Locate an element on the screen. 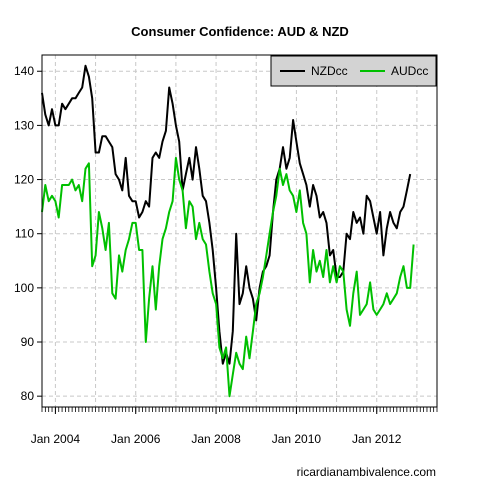 The image size is (480, 485). x-tick-label: Jan 2006 is located at coordinates (136, 439).